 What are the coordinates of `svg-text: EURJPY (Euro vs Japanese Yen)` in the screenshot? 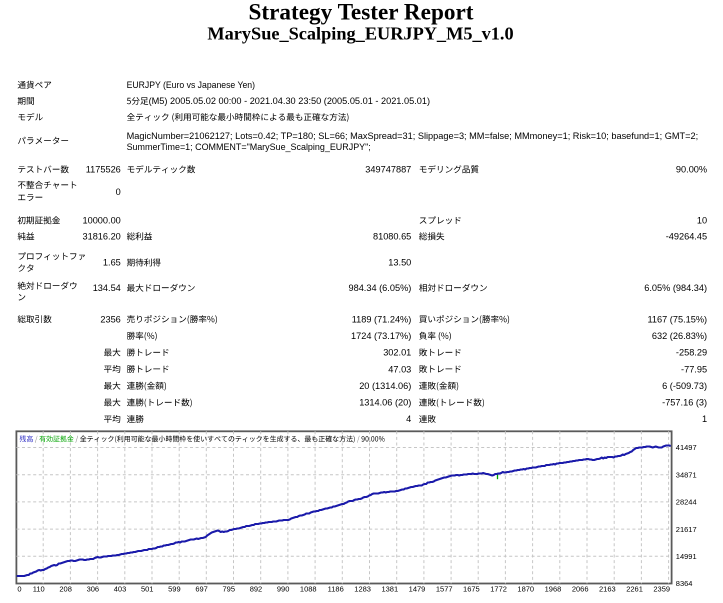 It's located at (191, 85).